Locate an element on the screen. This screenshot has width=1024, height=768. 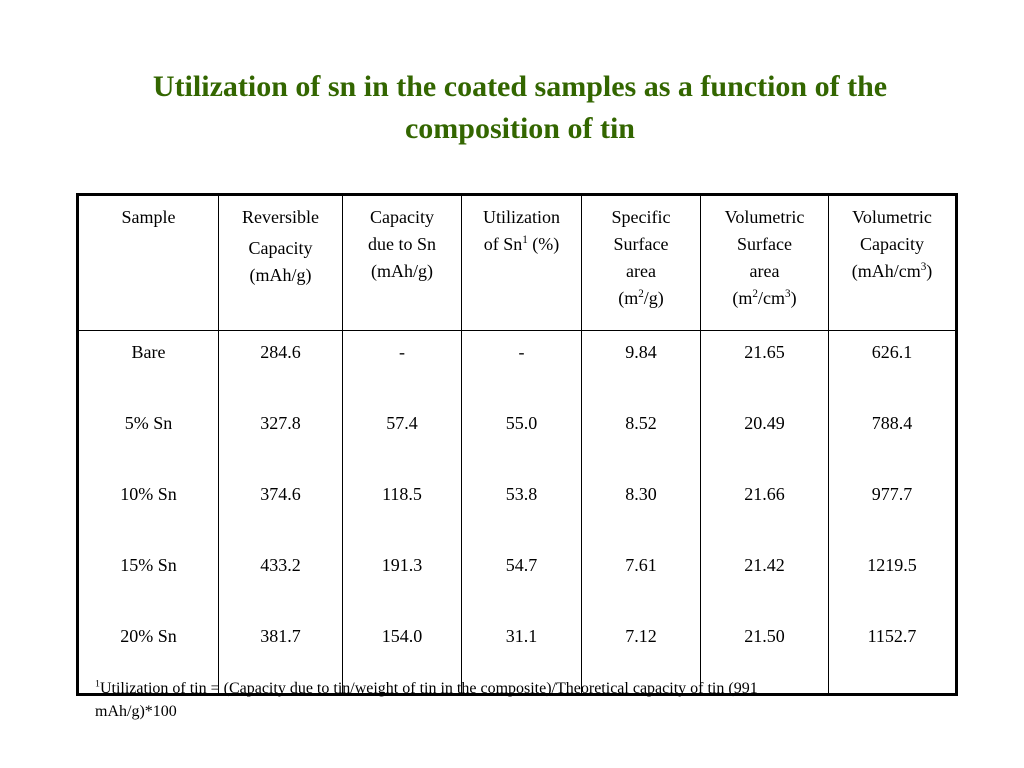
cell-volumetric-capacity: 788.4 is located at coordinates (892, 439).